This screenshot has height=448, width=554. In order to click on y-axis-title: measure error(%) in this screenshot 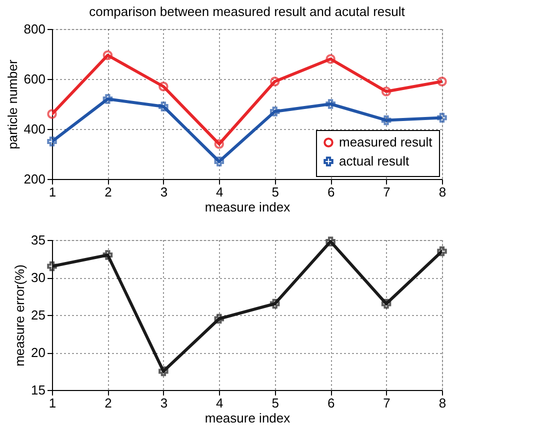, I will do `click(20, 315)`.